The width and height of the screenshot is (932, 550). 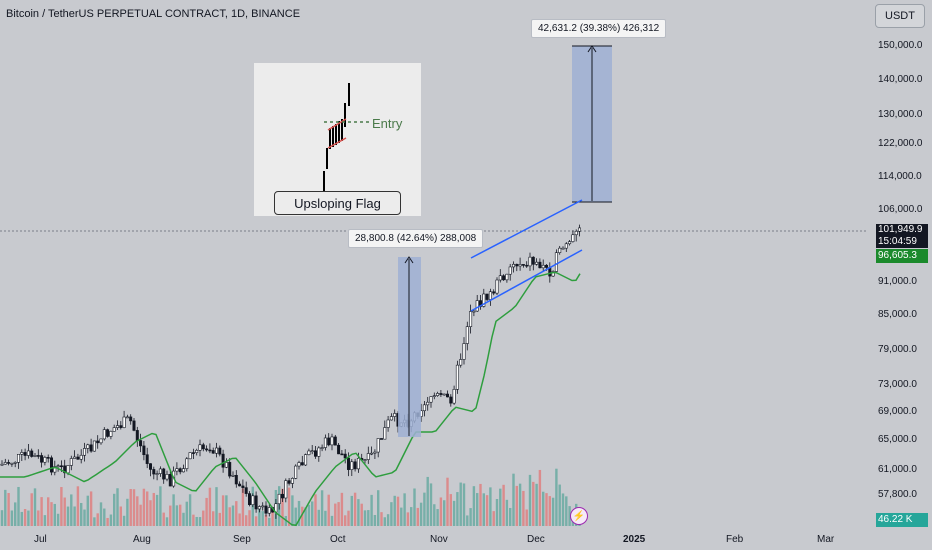 What do you see at coordinates (433, 539) in the screenshot?
I see `time-axis: Jul Aug Sep Oct Nov Dec 2025 Feb Mar` at bounding box center [433, 539].